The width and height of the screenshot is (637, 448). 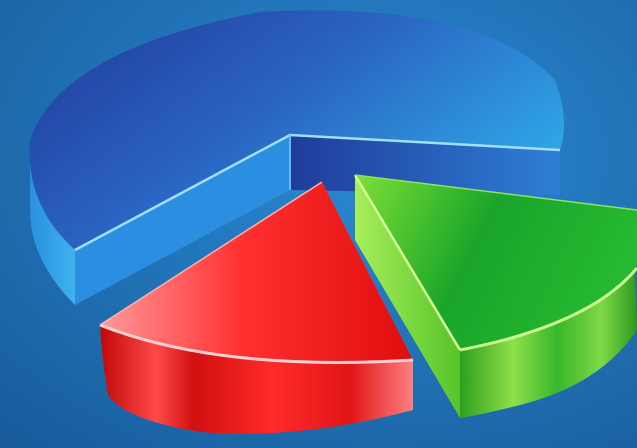 I want to click on pie-slice-blue-side, so click(x=52, y=217).